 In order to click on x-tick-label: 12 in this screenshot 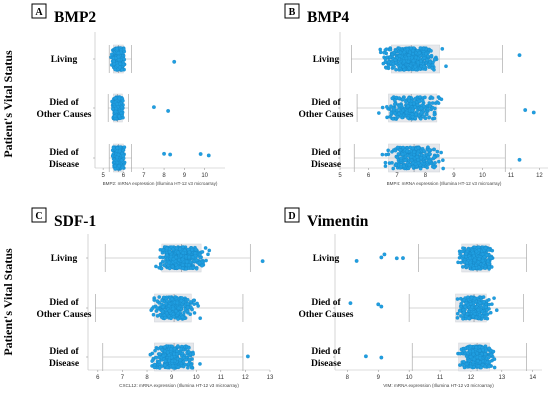, I will do `click(245, 378)`.